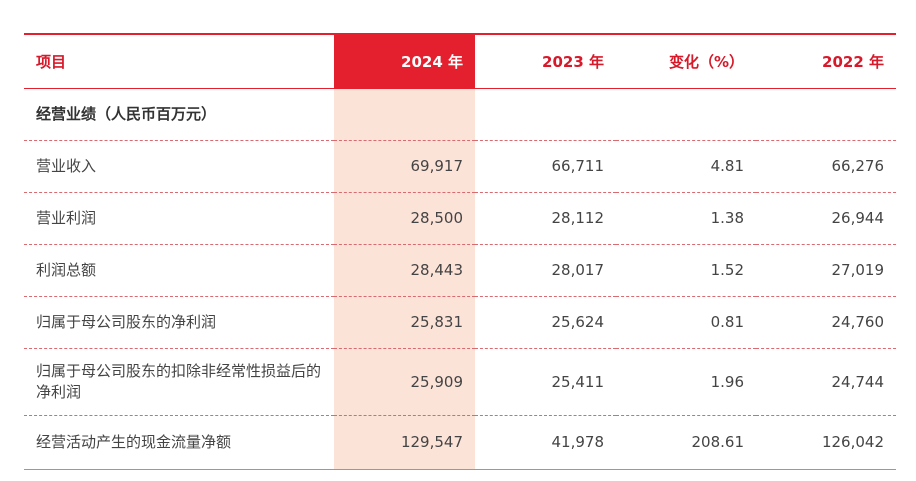  Describe the element at coordinates (826, 114) in the screenshot. I see `section-2022-cell` at that location.